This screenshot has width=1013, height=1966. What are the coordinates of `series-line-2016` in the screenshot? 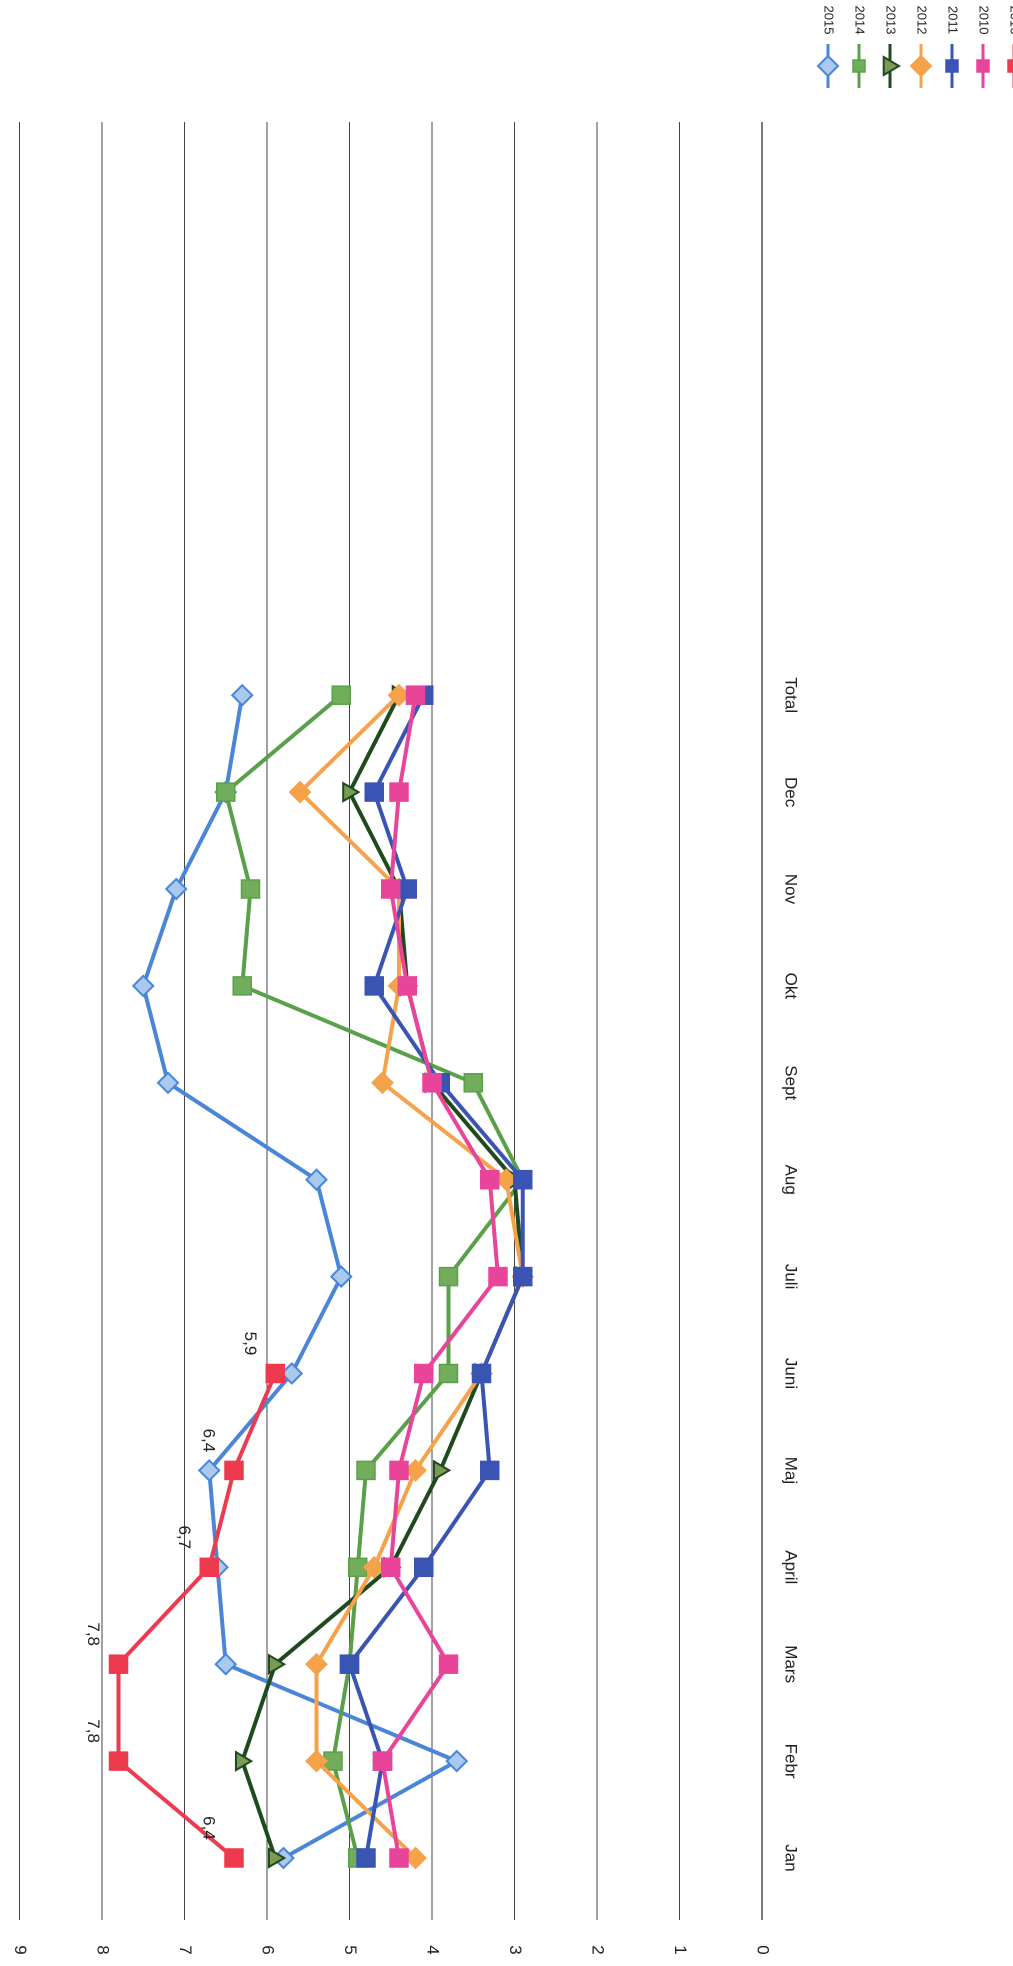 It's located at (197, 1615).